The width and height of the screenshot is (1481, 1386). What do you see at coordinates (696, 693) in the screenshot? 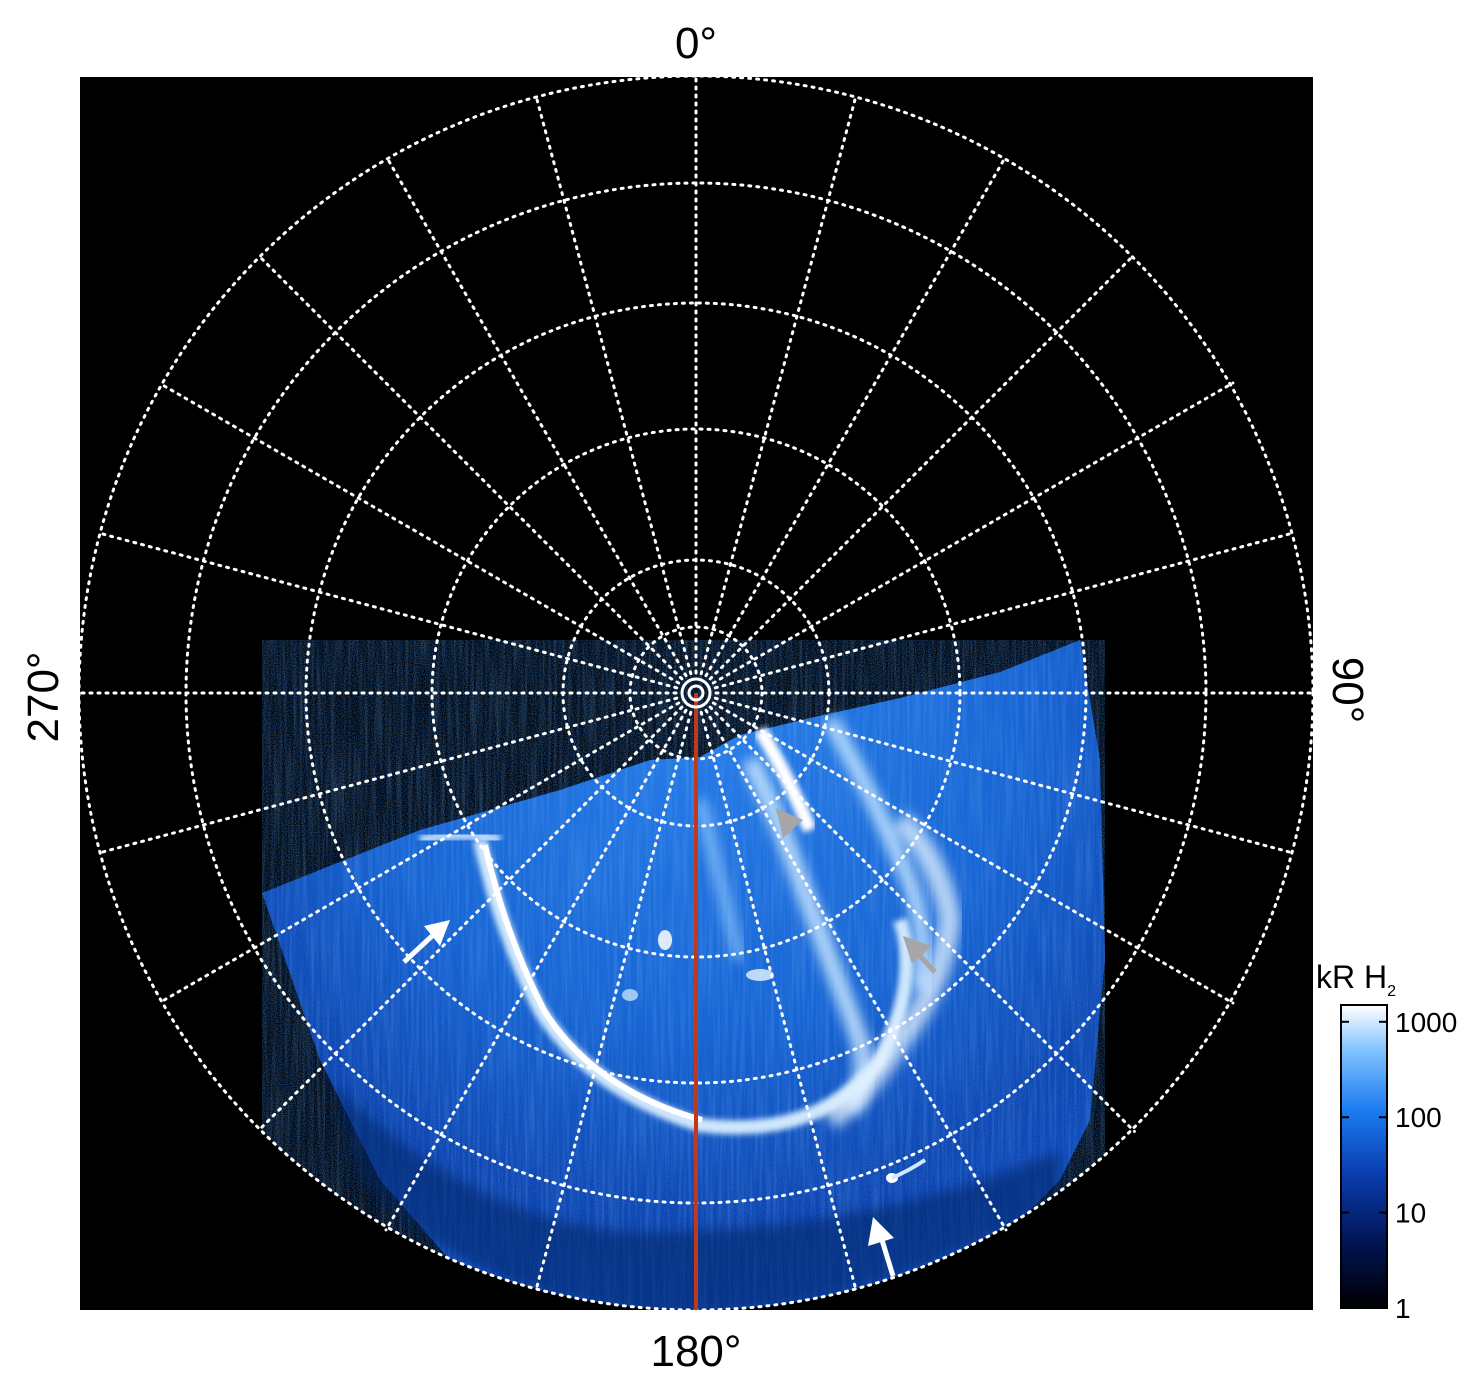
I see `pole-marker` at bounding box center [696, 693].